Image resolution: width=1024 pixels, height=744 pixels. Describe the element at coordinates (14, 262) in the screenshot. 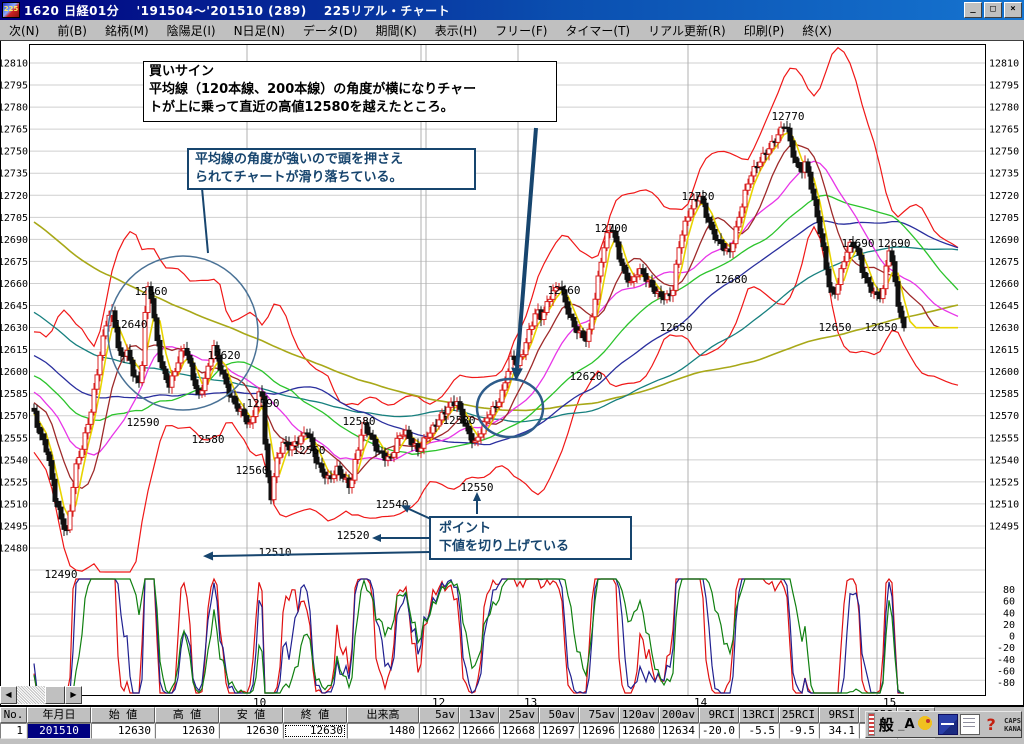

I see `y-axis-label-left: 12675` at that location.